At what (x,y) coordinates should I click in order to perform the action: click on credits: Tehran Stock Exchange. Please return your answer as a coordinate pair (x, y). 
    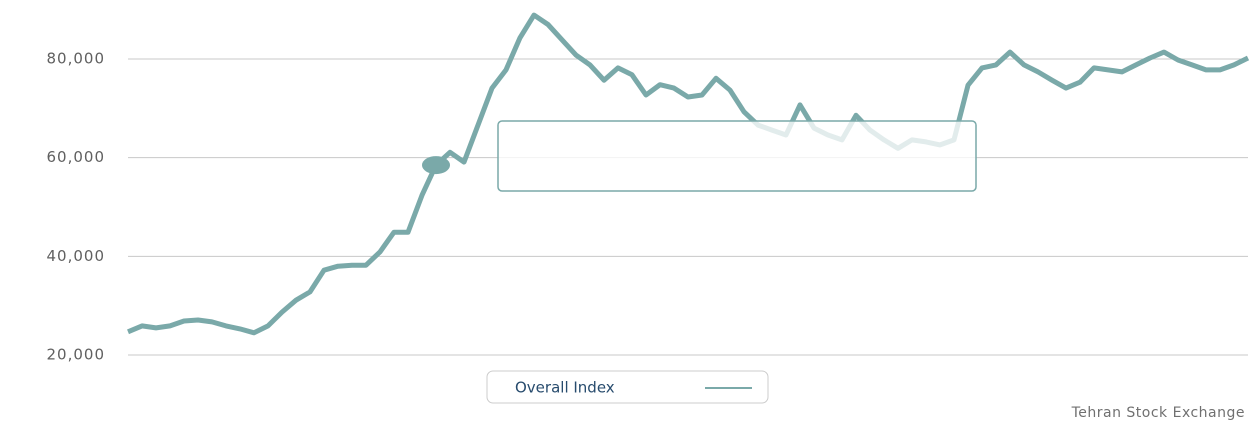
    Looking at the image, I should click on (1158, 413).